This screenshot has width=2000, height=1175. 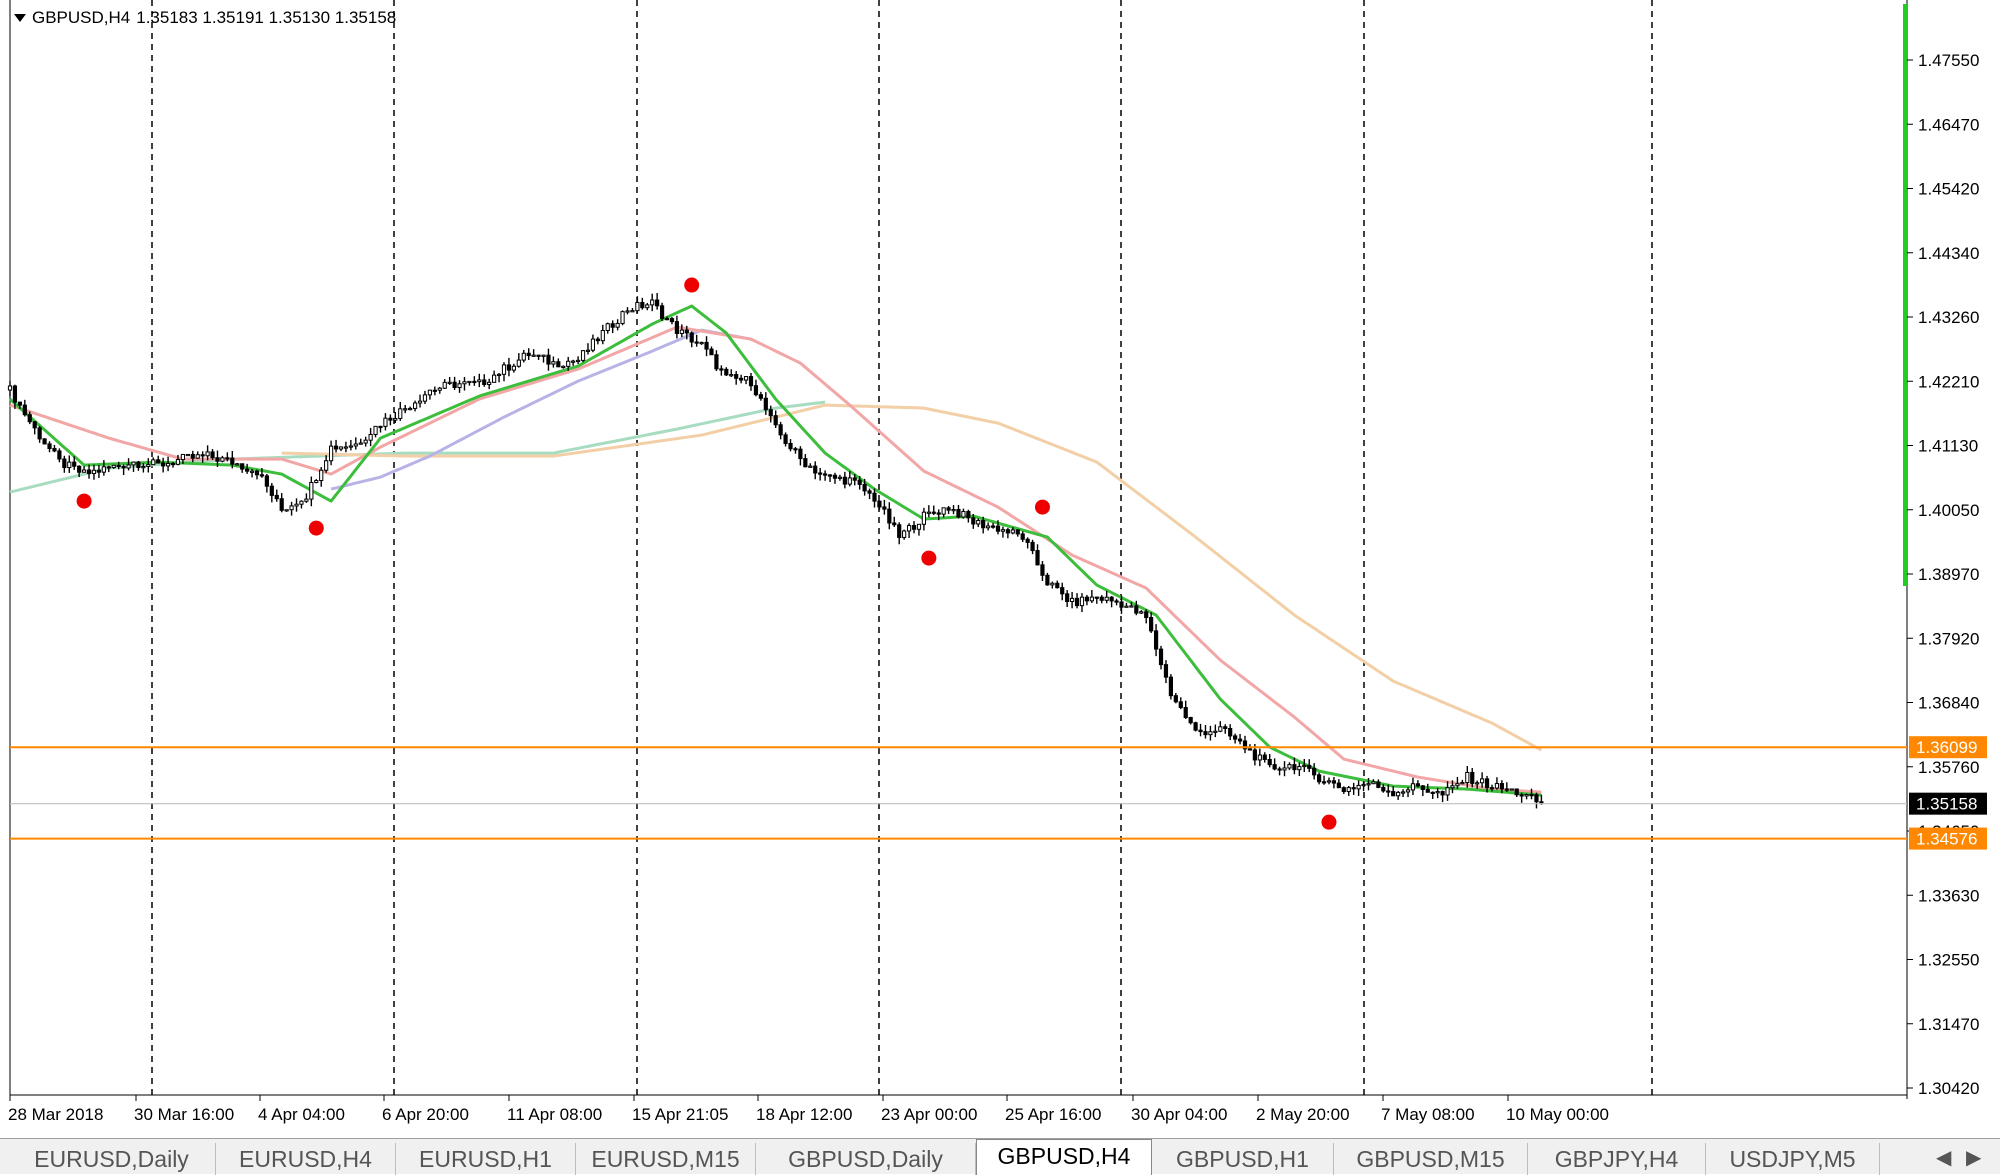 I want to click on time-tick-label: 30 Mar 16:00, so click(x=184, y=1114).